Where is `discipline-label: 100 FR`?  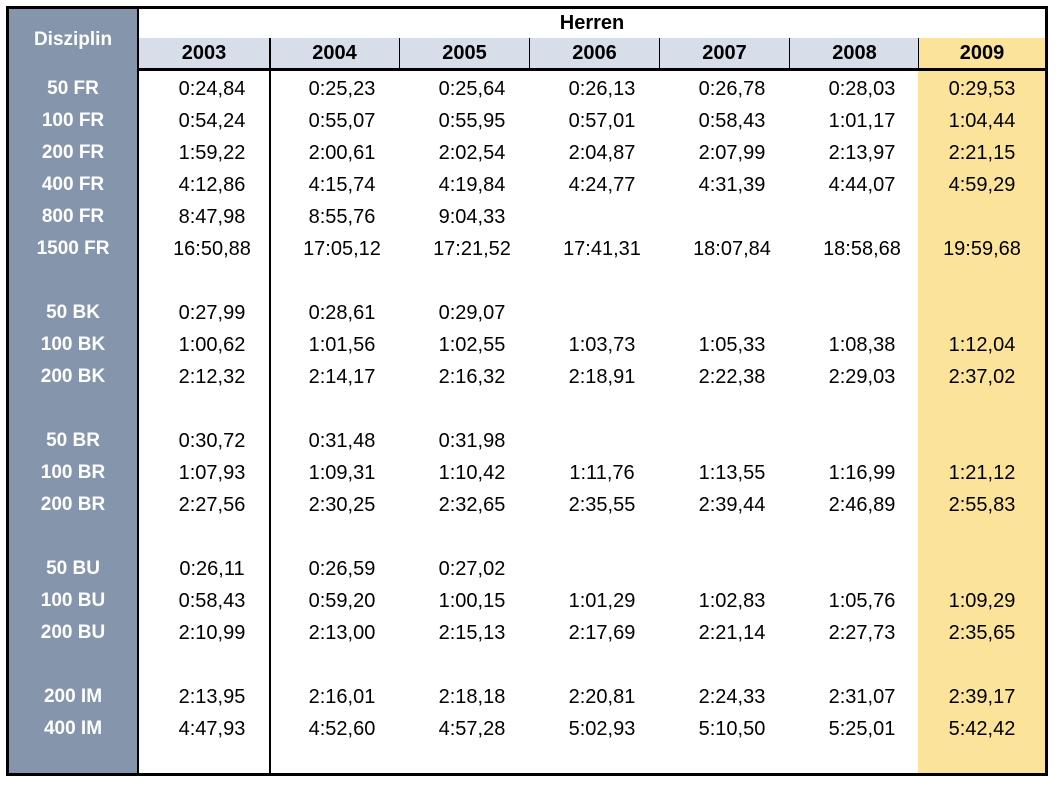
discipline-label: 100 FR is located at coordinates (73, 120).